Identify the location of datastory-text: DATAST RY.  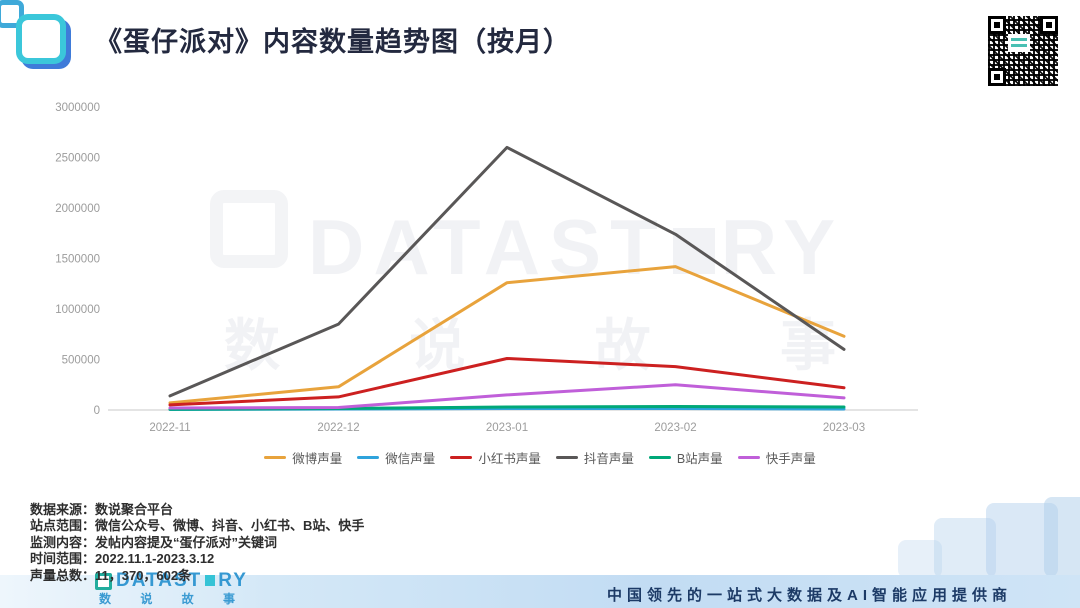
(182, 580).